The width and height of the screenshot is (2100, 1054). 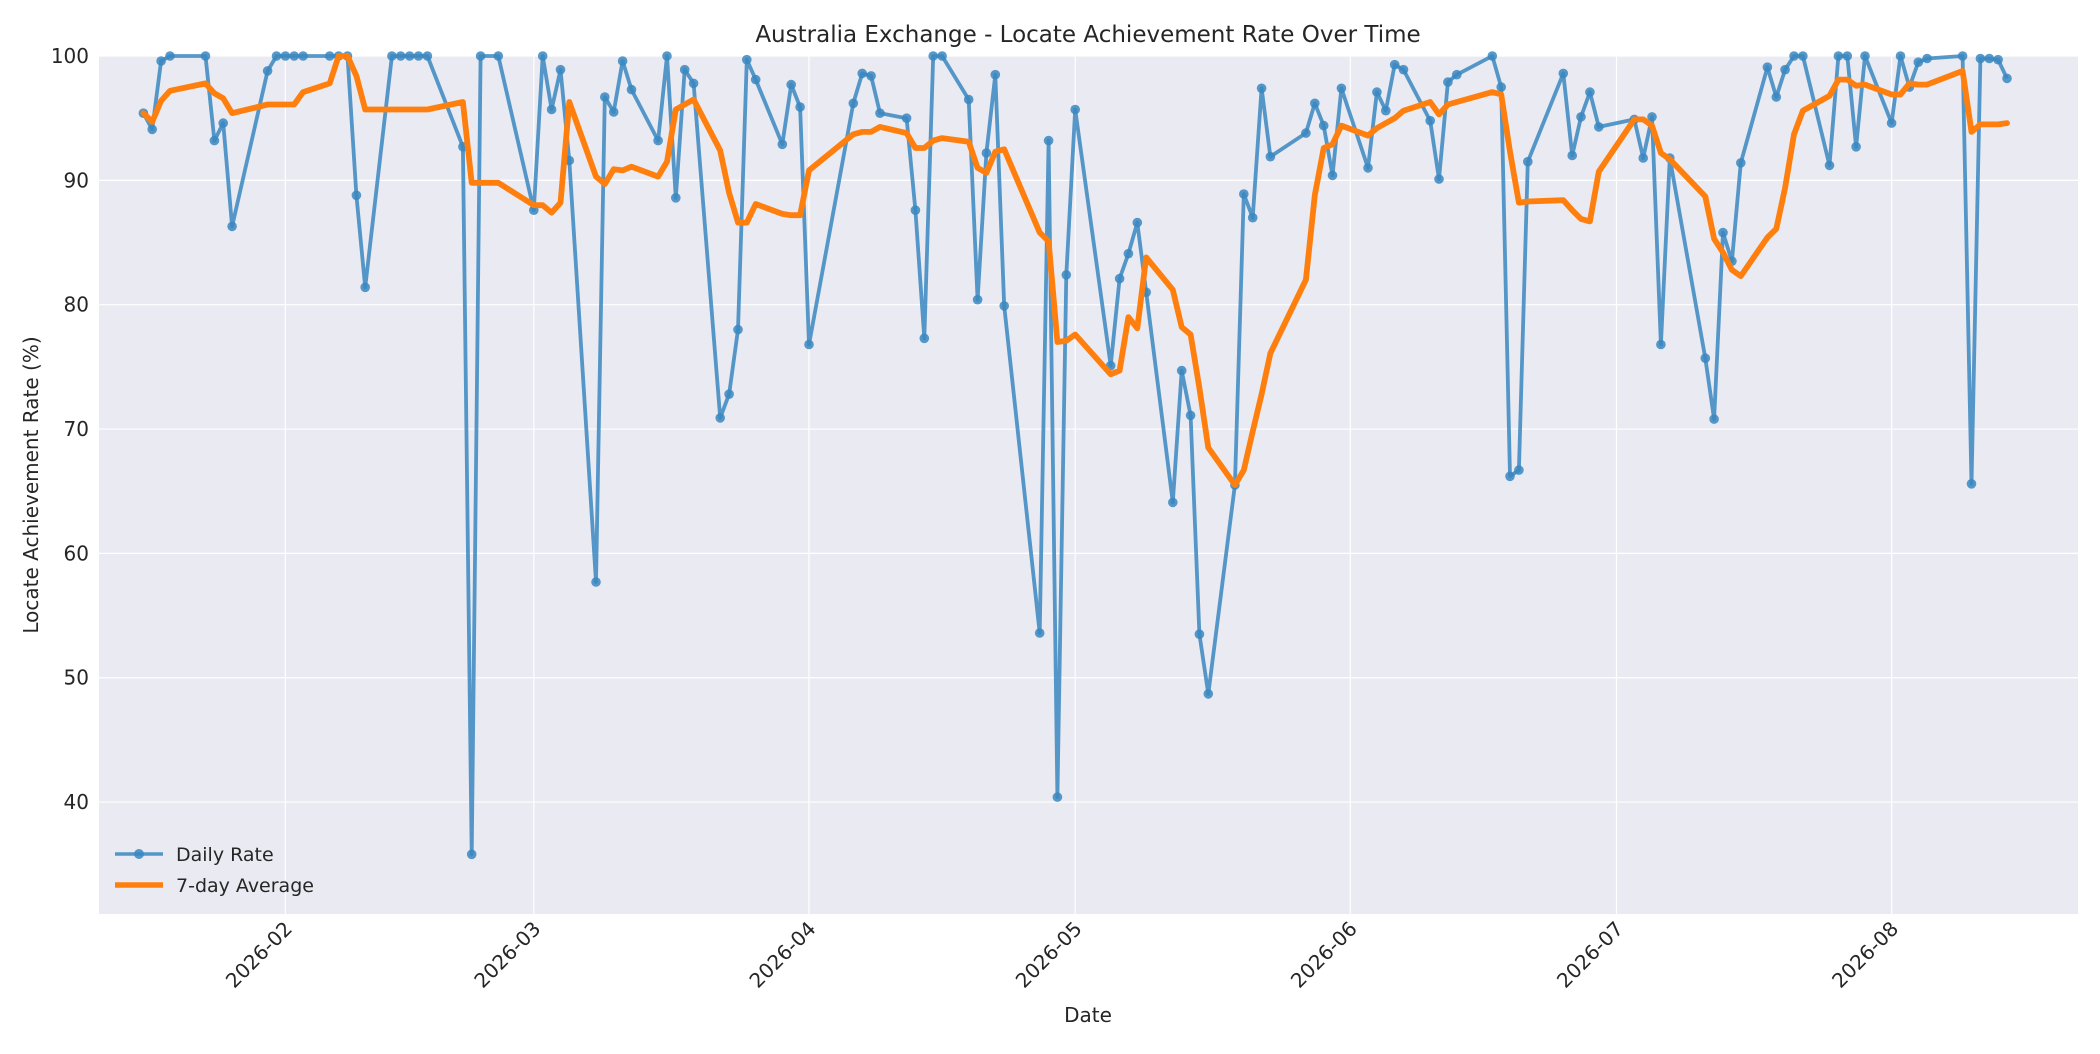 What do you see at coordinates (245, 886) in the screenshot?
I see `legend-average-label: 7-day Average` at bounding box center [245, 886].